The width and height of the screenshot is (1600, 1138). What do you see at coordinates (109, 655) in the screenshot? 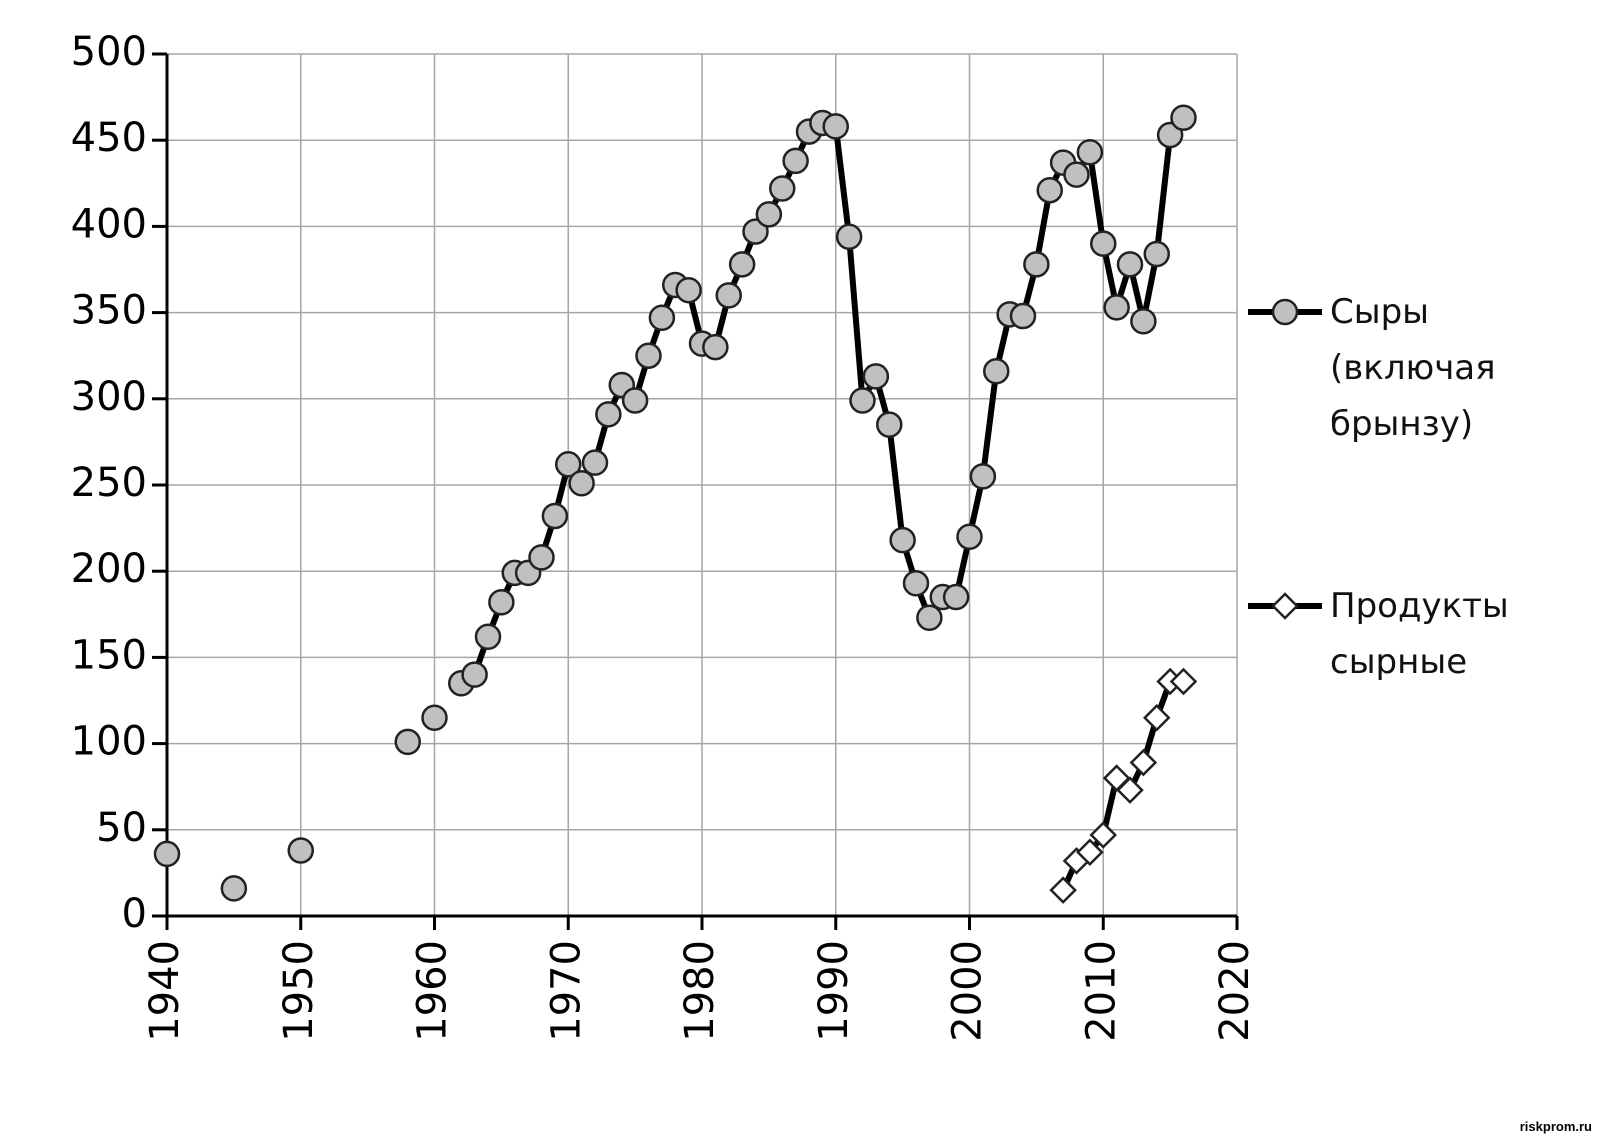
I see `y-tick-label: 150` at bounding box center [109, 655].